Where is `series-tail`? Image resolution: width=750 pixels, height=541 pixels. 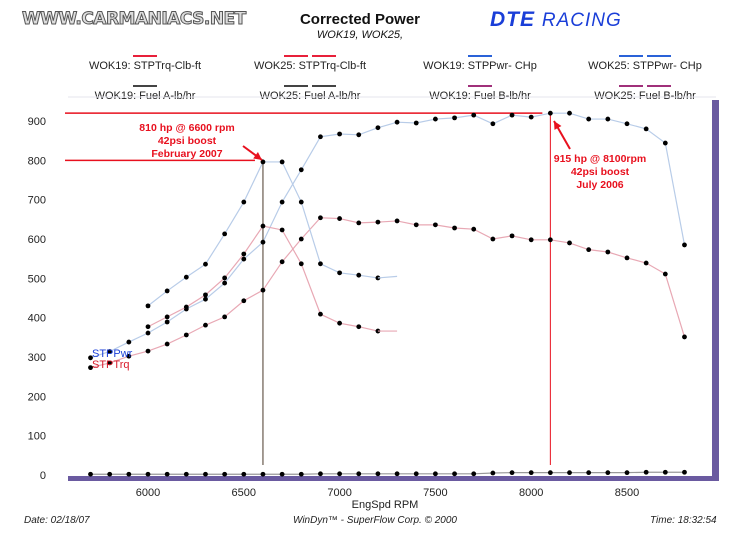 series-tail is located at coordinates (387, 277).